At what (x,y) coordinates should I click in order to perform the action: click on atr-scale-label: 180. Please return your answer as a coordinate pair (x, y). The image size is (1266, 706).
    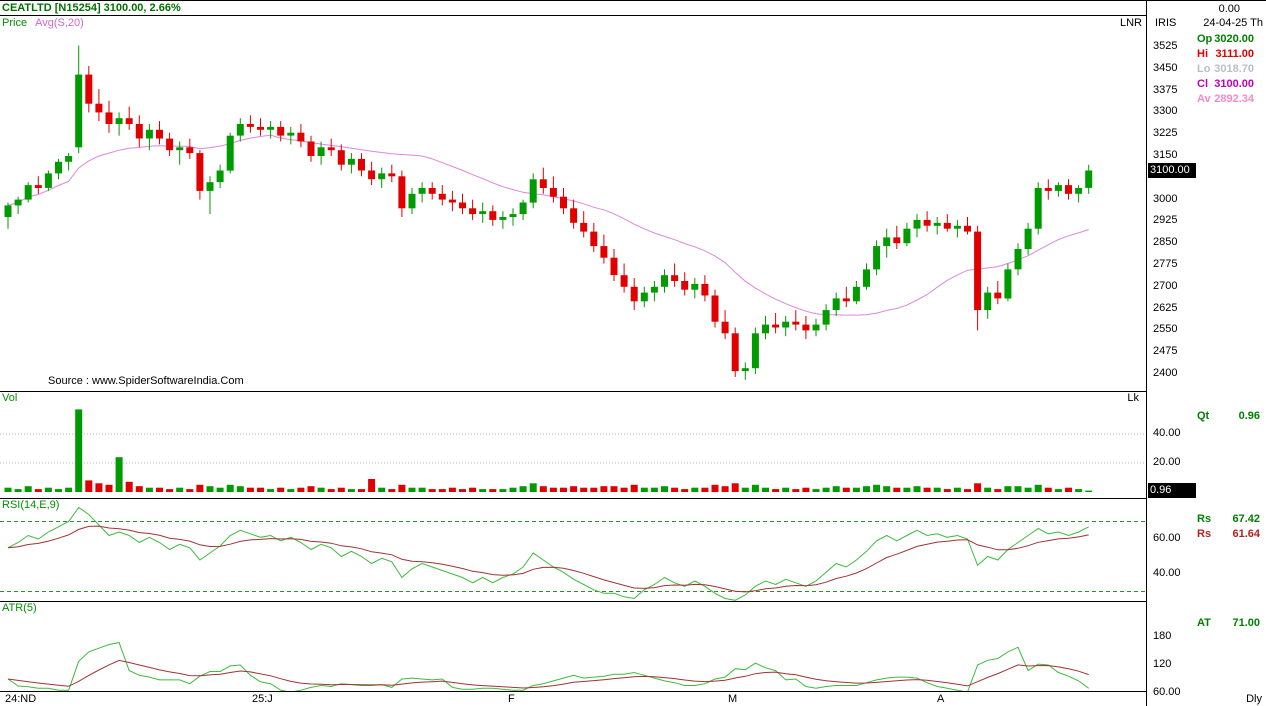
    Looking at the image, I should click on (1162, 636).